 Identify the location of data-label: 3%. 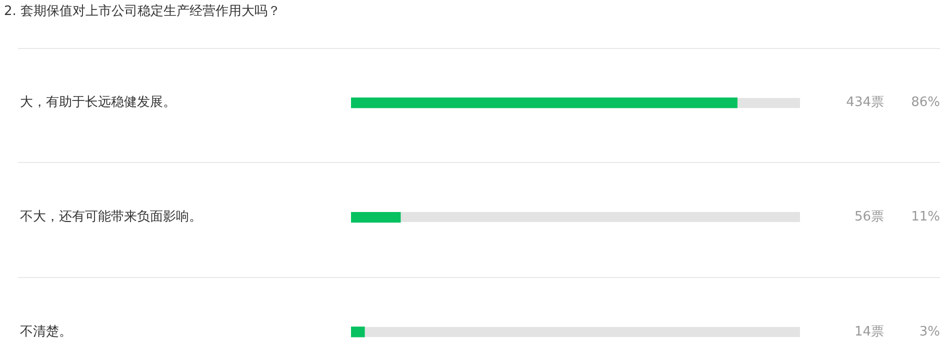
(929, 332).